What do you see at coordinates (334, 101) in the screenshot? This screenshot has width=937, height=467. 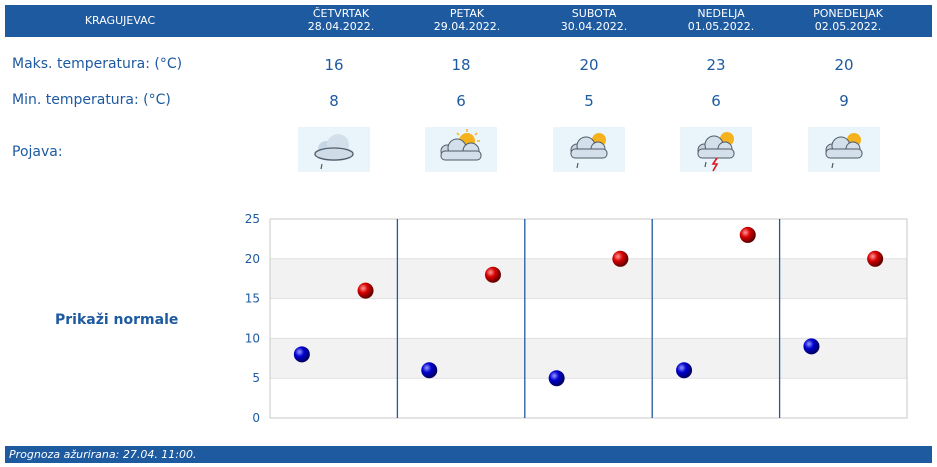 I see `min-temp-value: 8` at bounding box center [334, 101].